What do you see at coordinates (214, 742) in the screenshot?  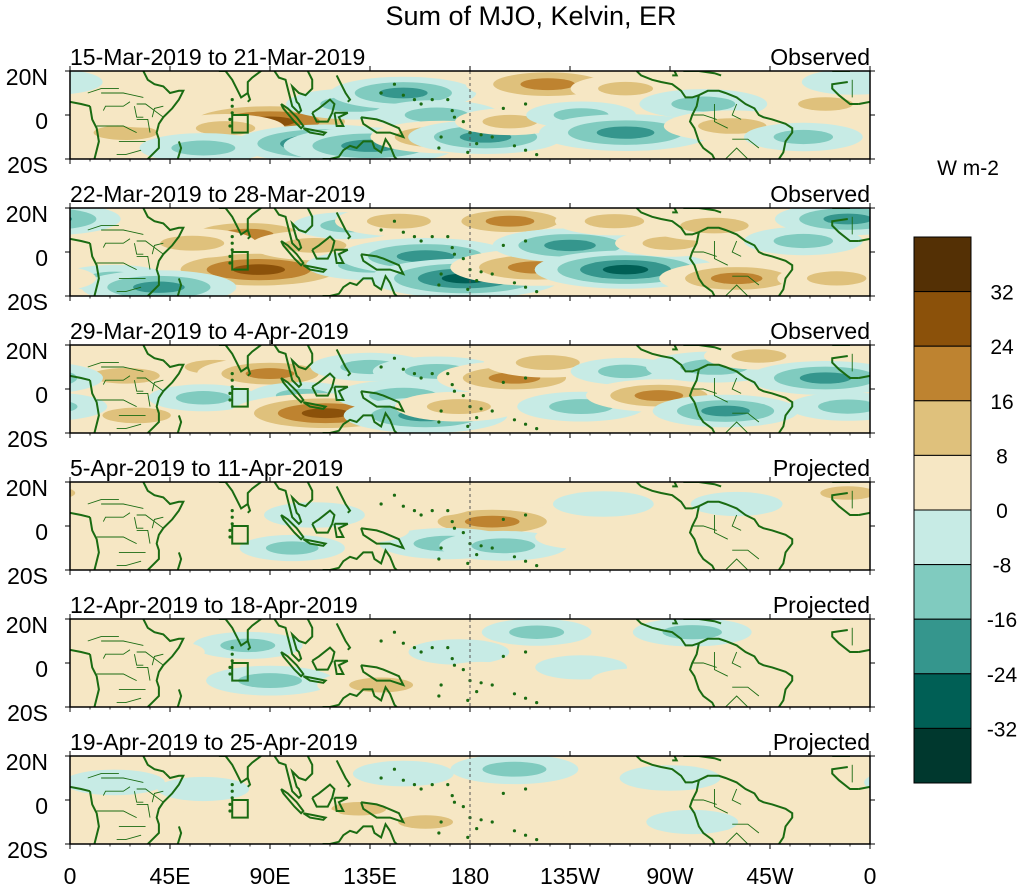 I see `panel-date-range: 19-Apr-2019 to 25-Apr-2019` at bounding box center [214, 742].